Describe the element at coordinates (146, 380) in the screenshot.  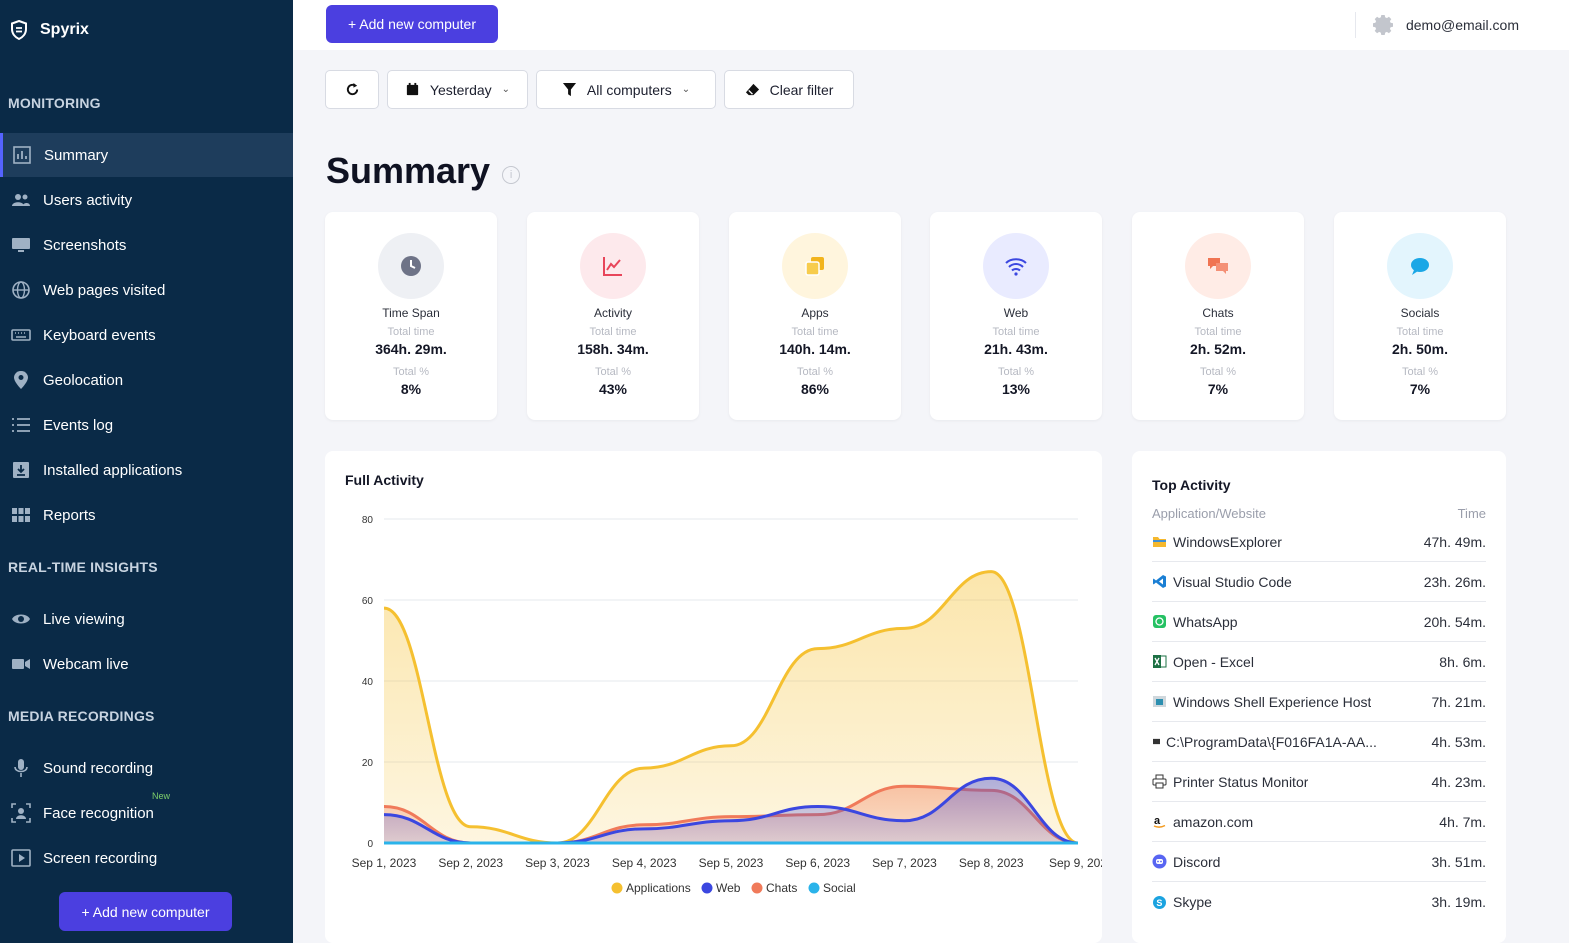
I see `sidebar-item-geolocation: Geolocation` at that location.